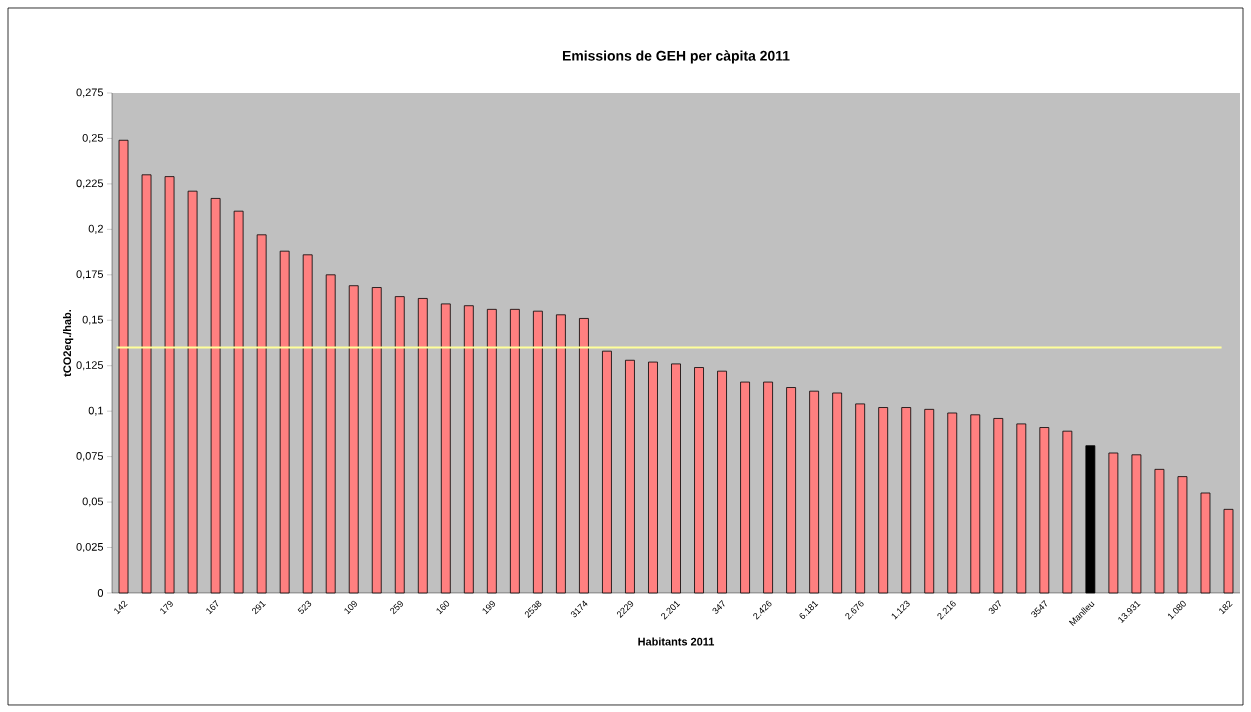  I want to click on y-tick-label: 0,225, so click(90, 184).